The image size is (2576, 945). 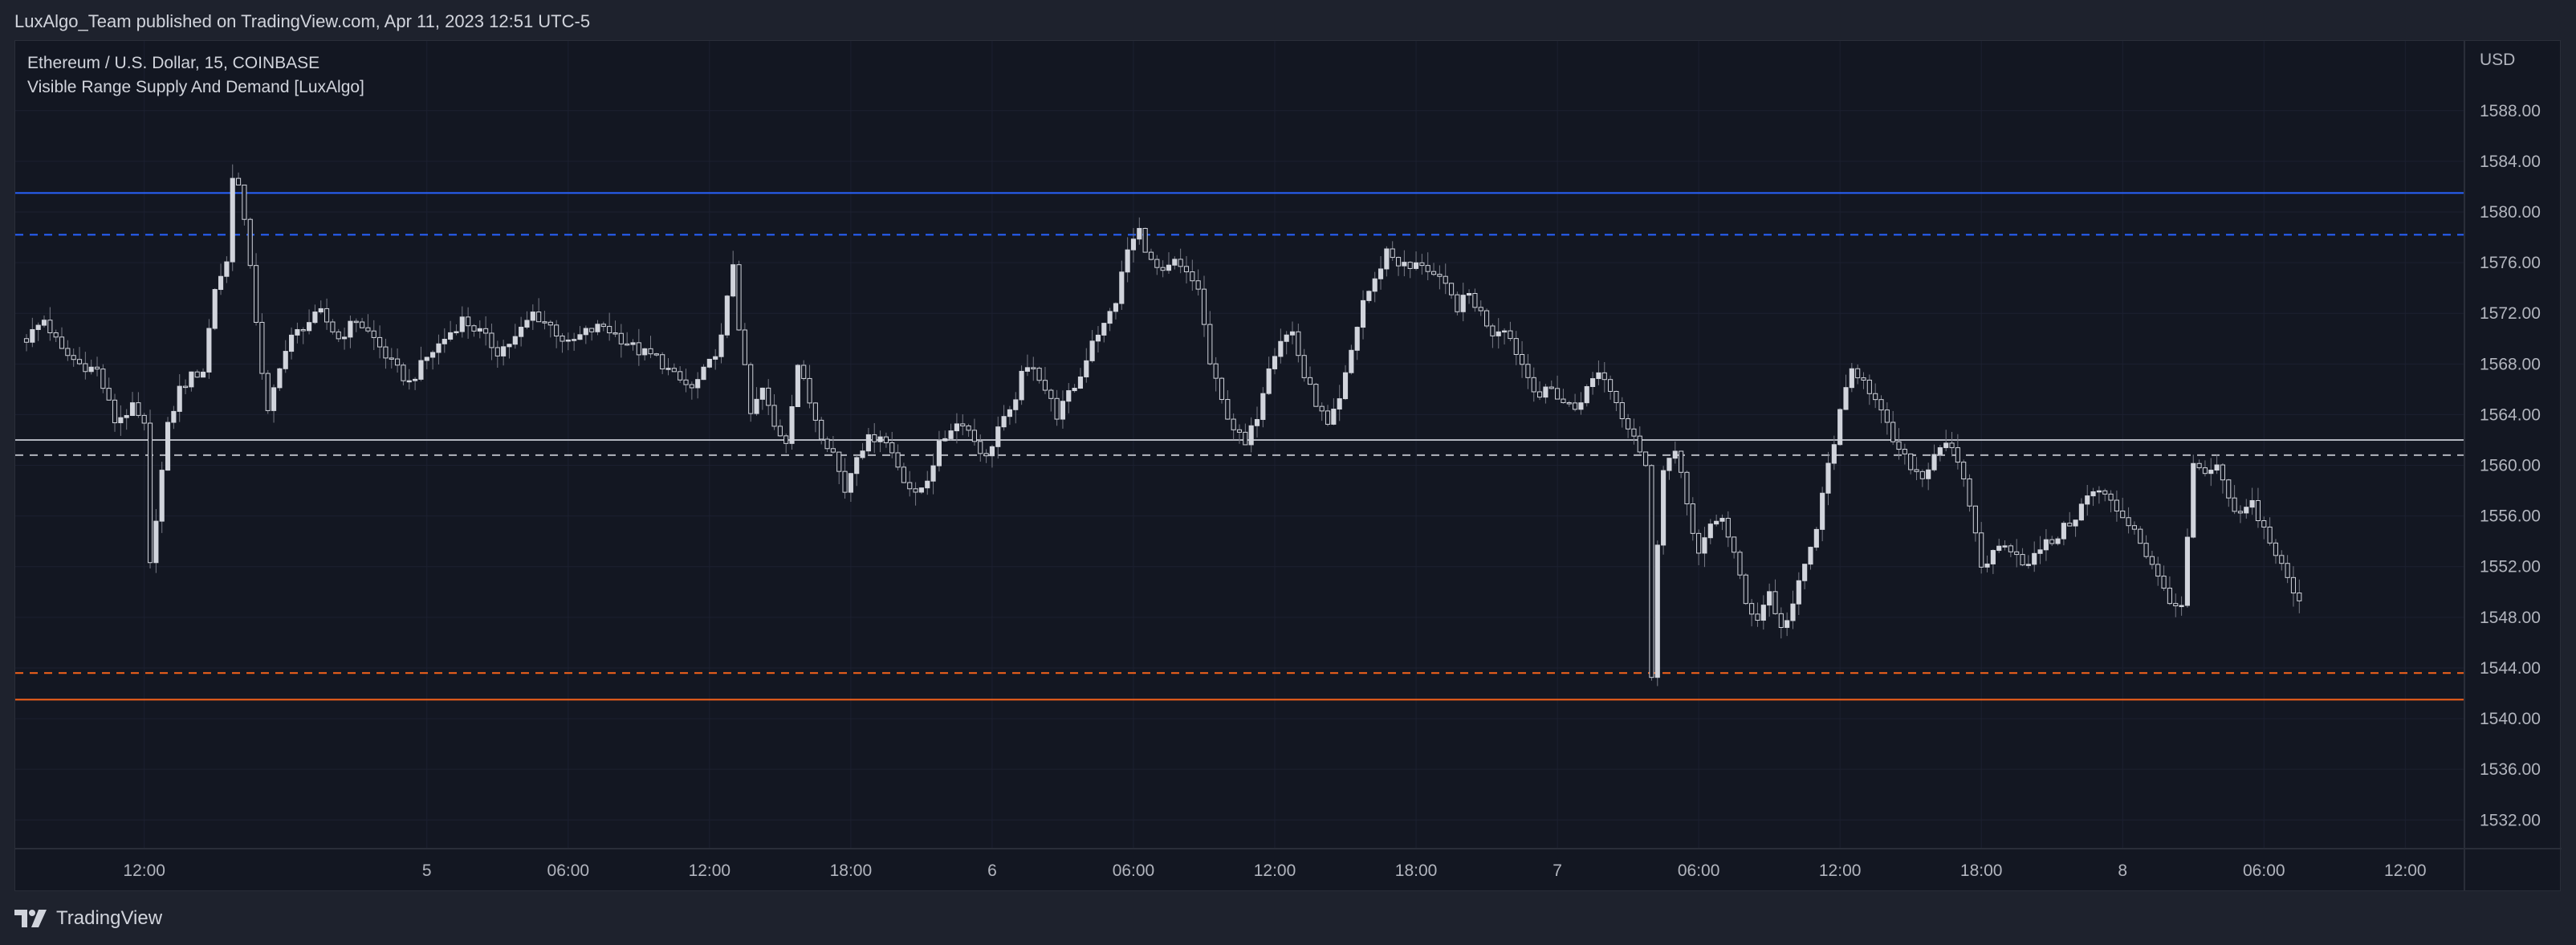 What do you see at coordinates (2510, 212) in the screenshot?
I see `price-tick-label: 1580.00` at bounding box center [2510, 212].